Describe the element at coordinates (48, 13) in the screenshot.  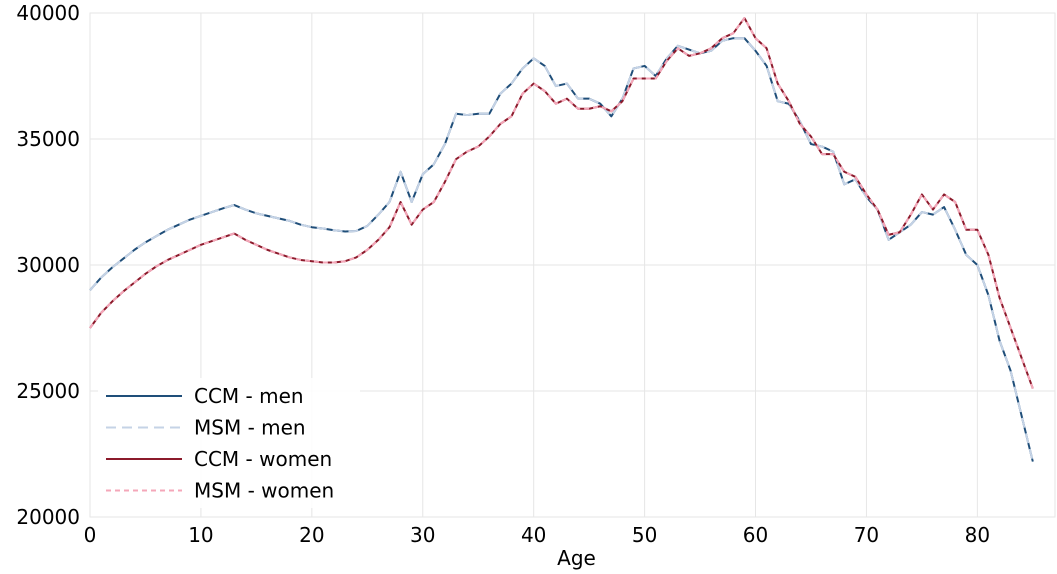
I see `y-tick-label: 40000` at that location.